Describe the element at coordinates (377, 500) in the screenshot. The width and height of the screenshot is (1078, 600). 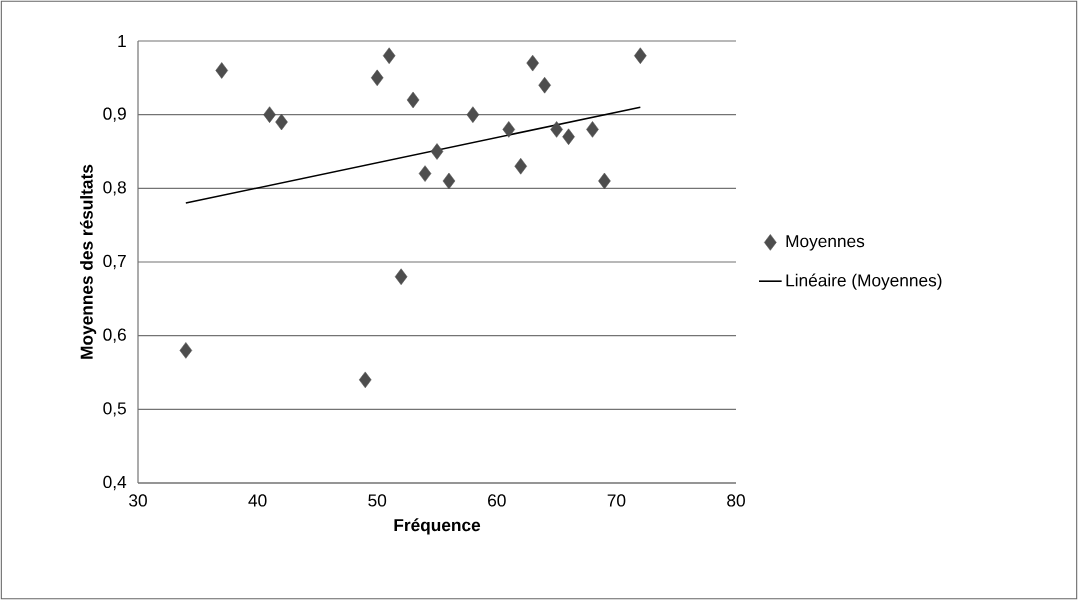
I see `x-tick-label: 50` at that location.